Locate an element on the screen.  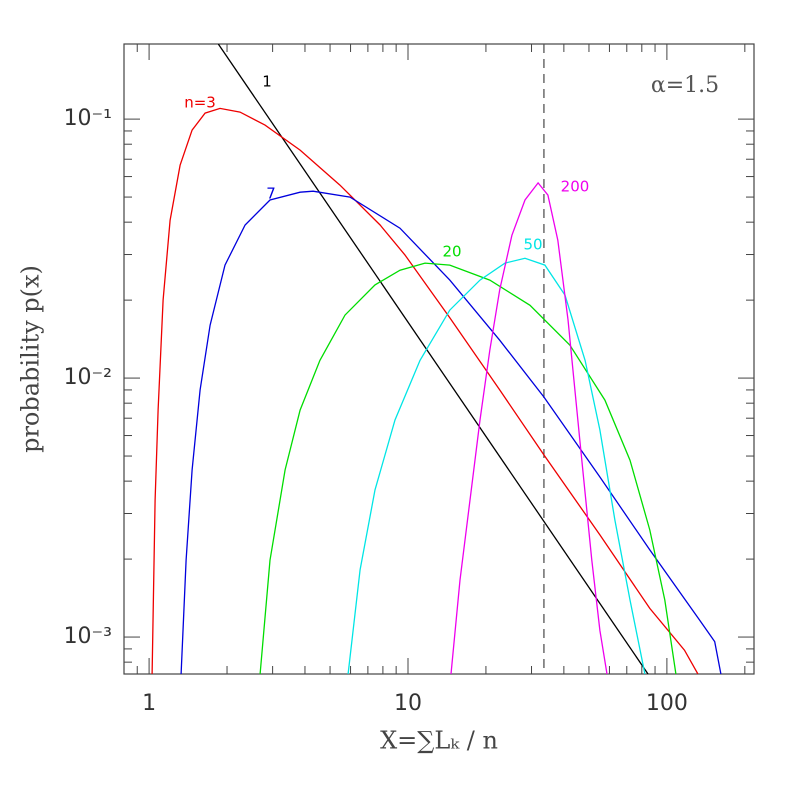
x-axis-label: X=∑Lₖ / n is located at coordinates (439, 741).